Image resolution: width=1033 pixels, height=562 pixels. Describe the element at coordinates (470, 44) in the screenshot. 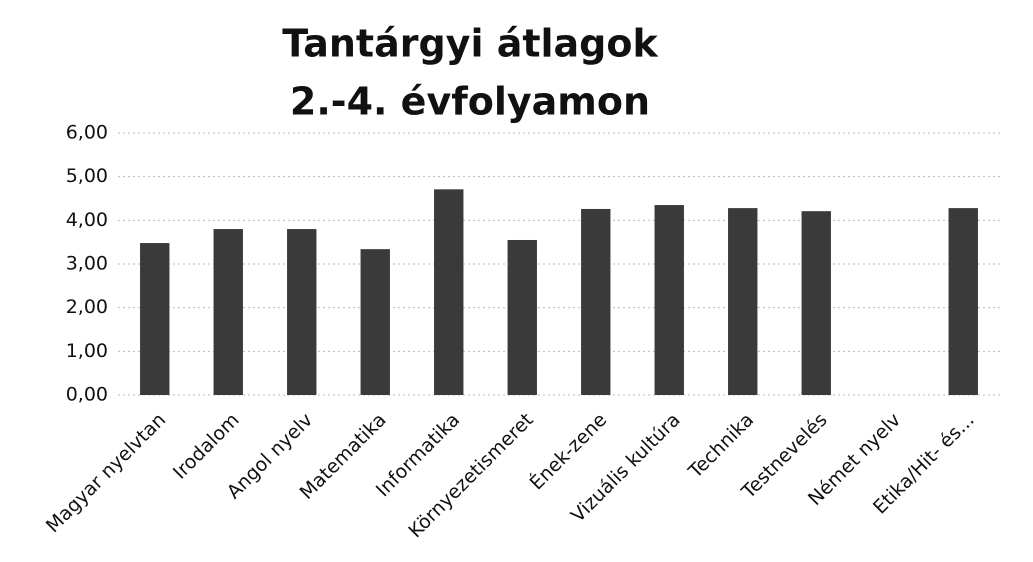

I see `chart-title: Tantárgyi átlagok` at that location.